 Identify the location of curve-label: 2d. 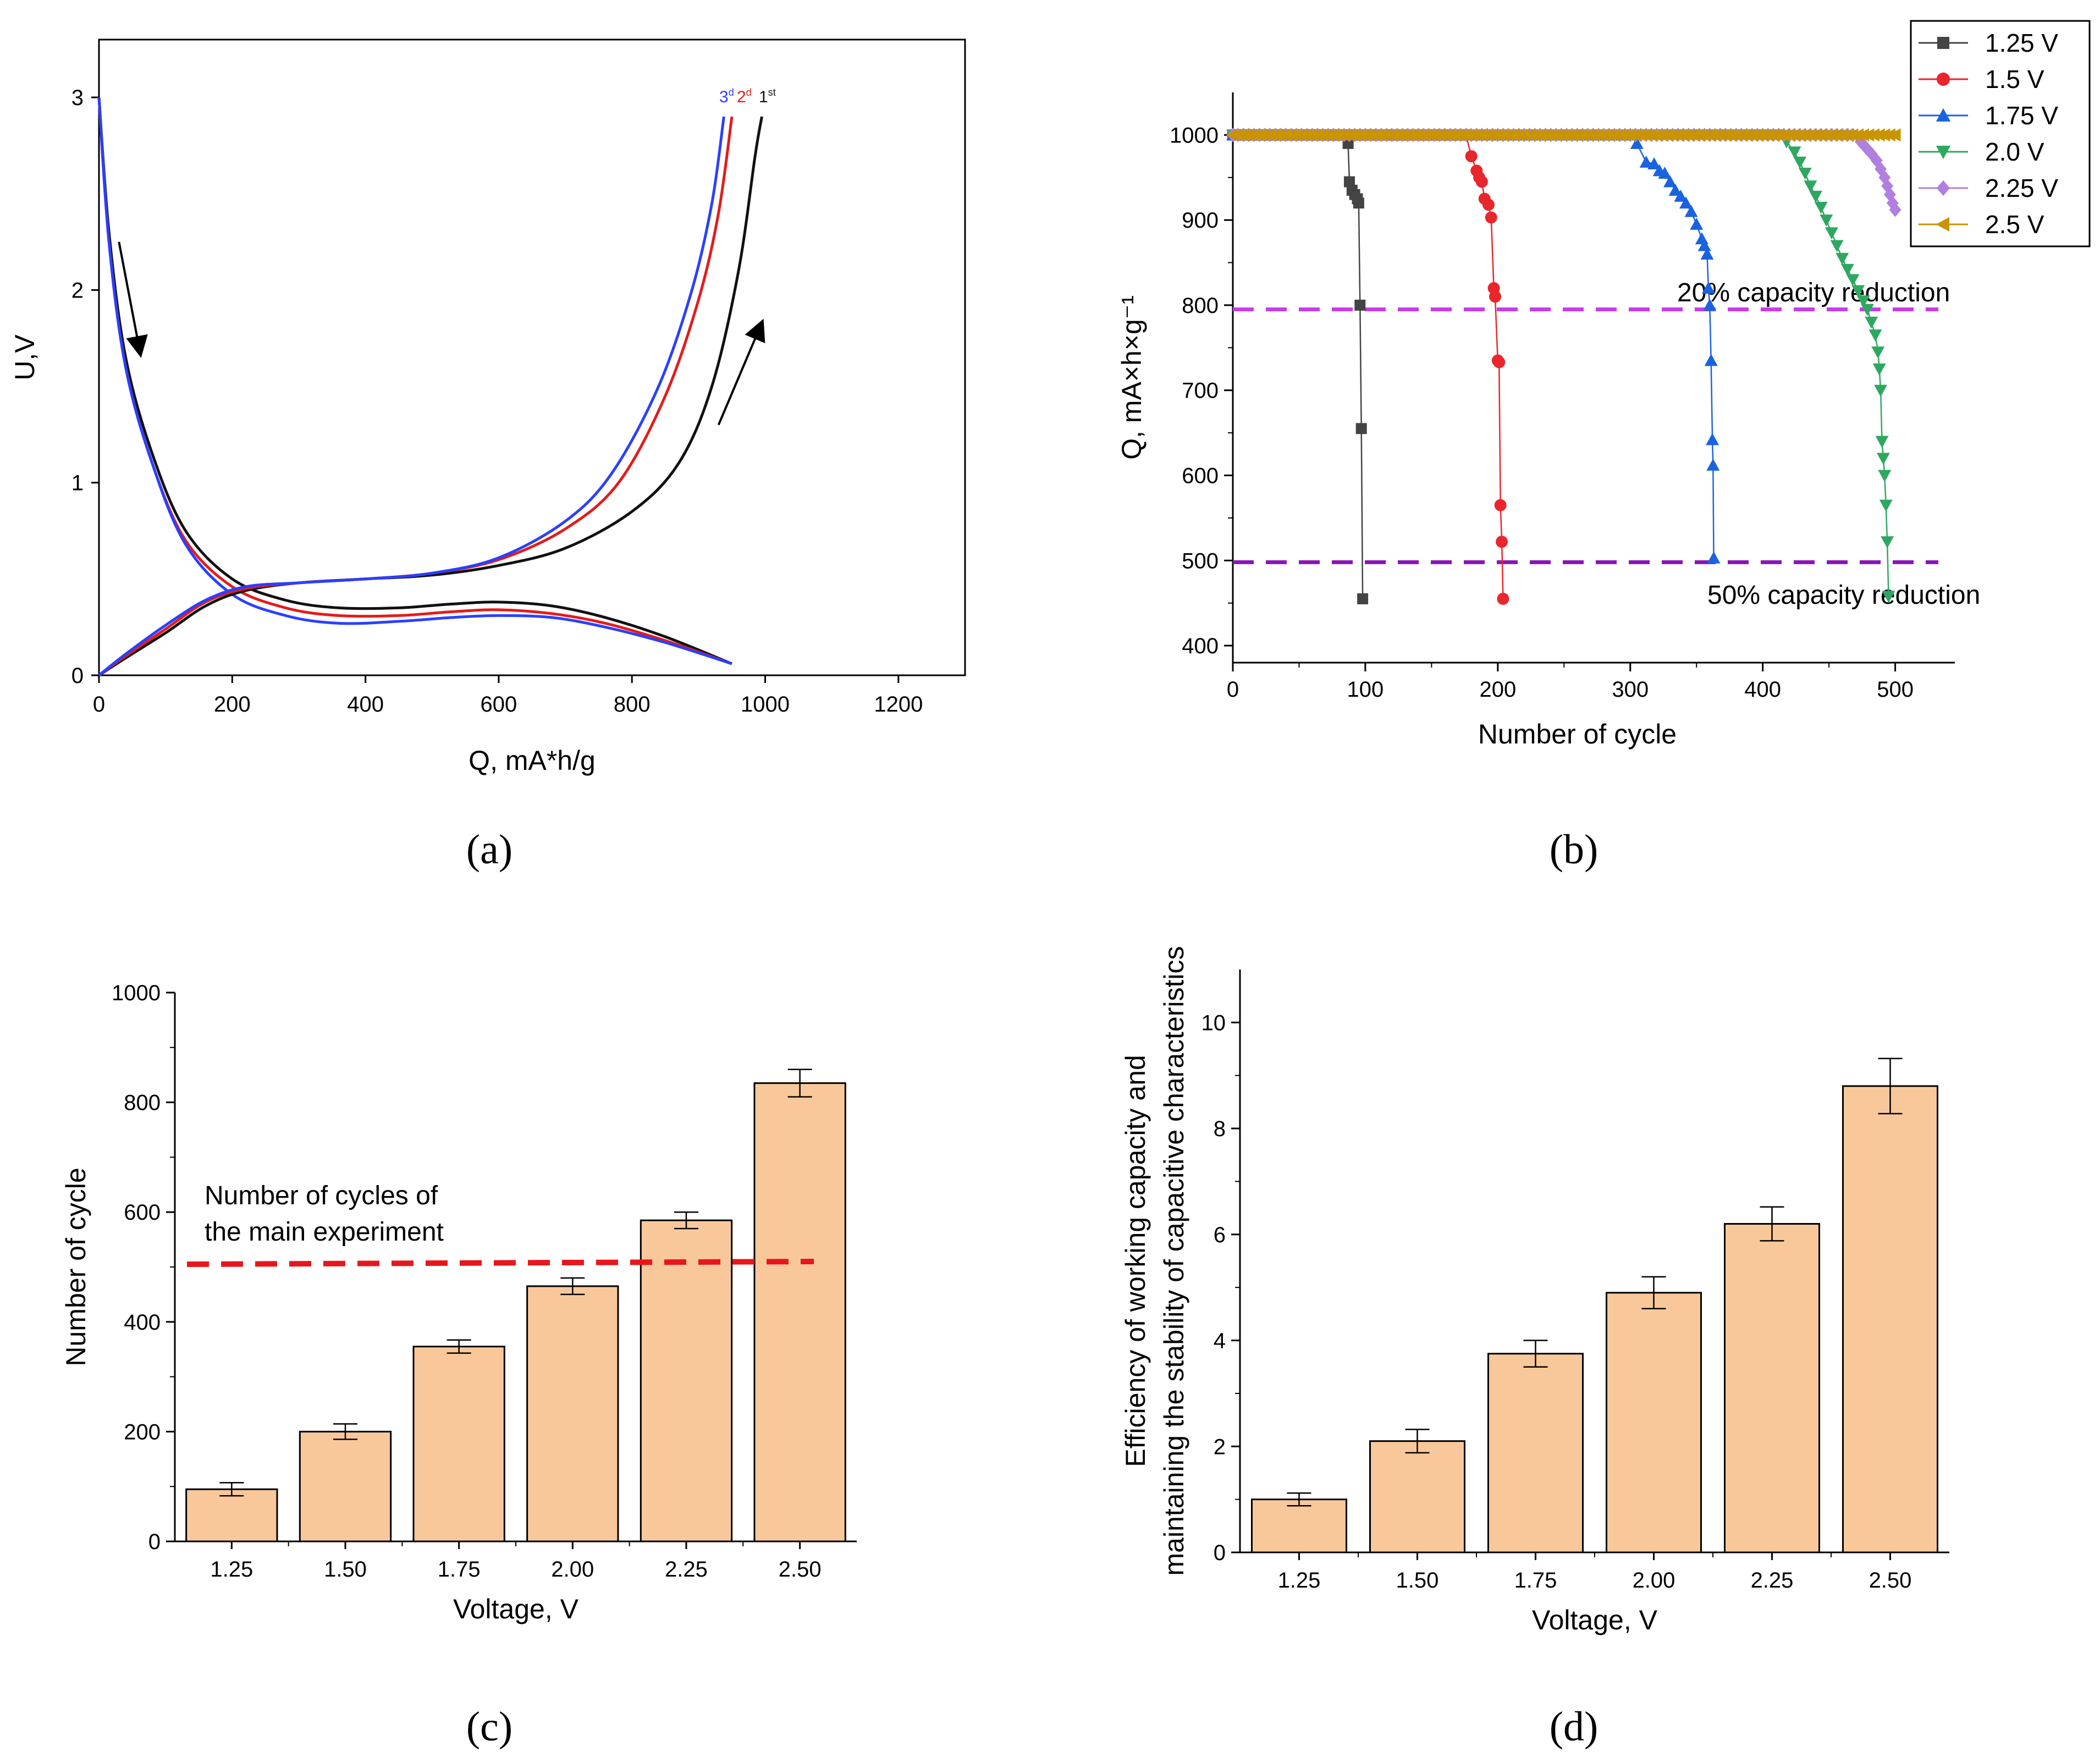
(744, 96).